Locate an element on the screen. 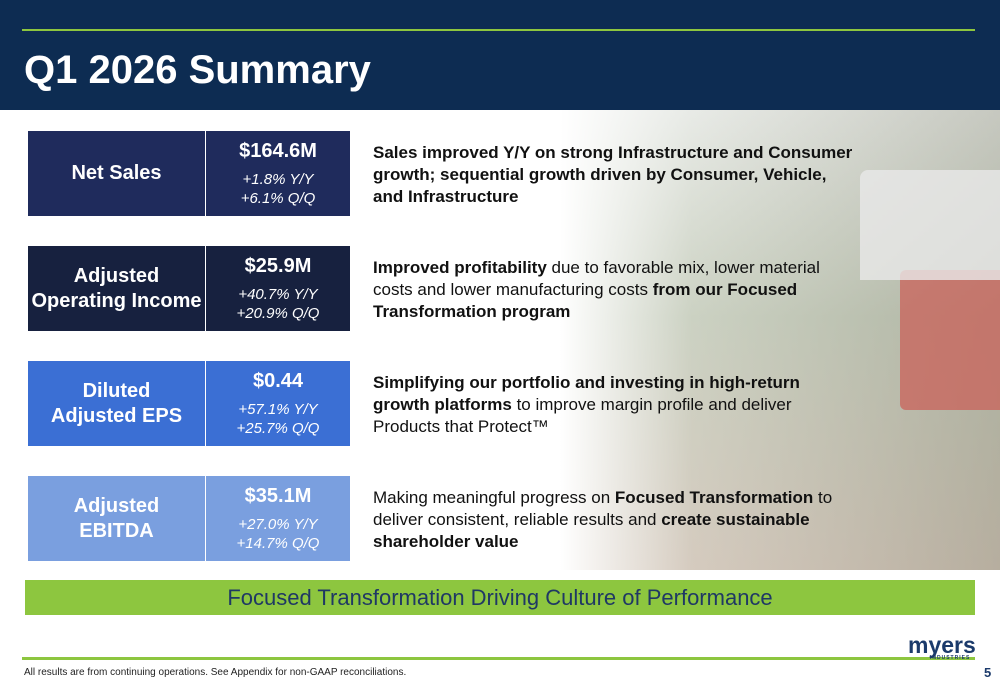 Image resolution: width=1000 pixels, height=685 pixels. logo-name: myers is located at coordinates (942, 645).